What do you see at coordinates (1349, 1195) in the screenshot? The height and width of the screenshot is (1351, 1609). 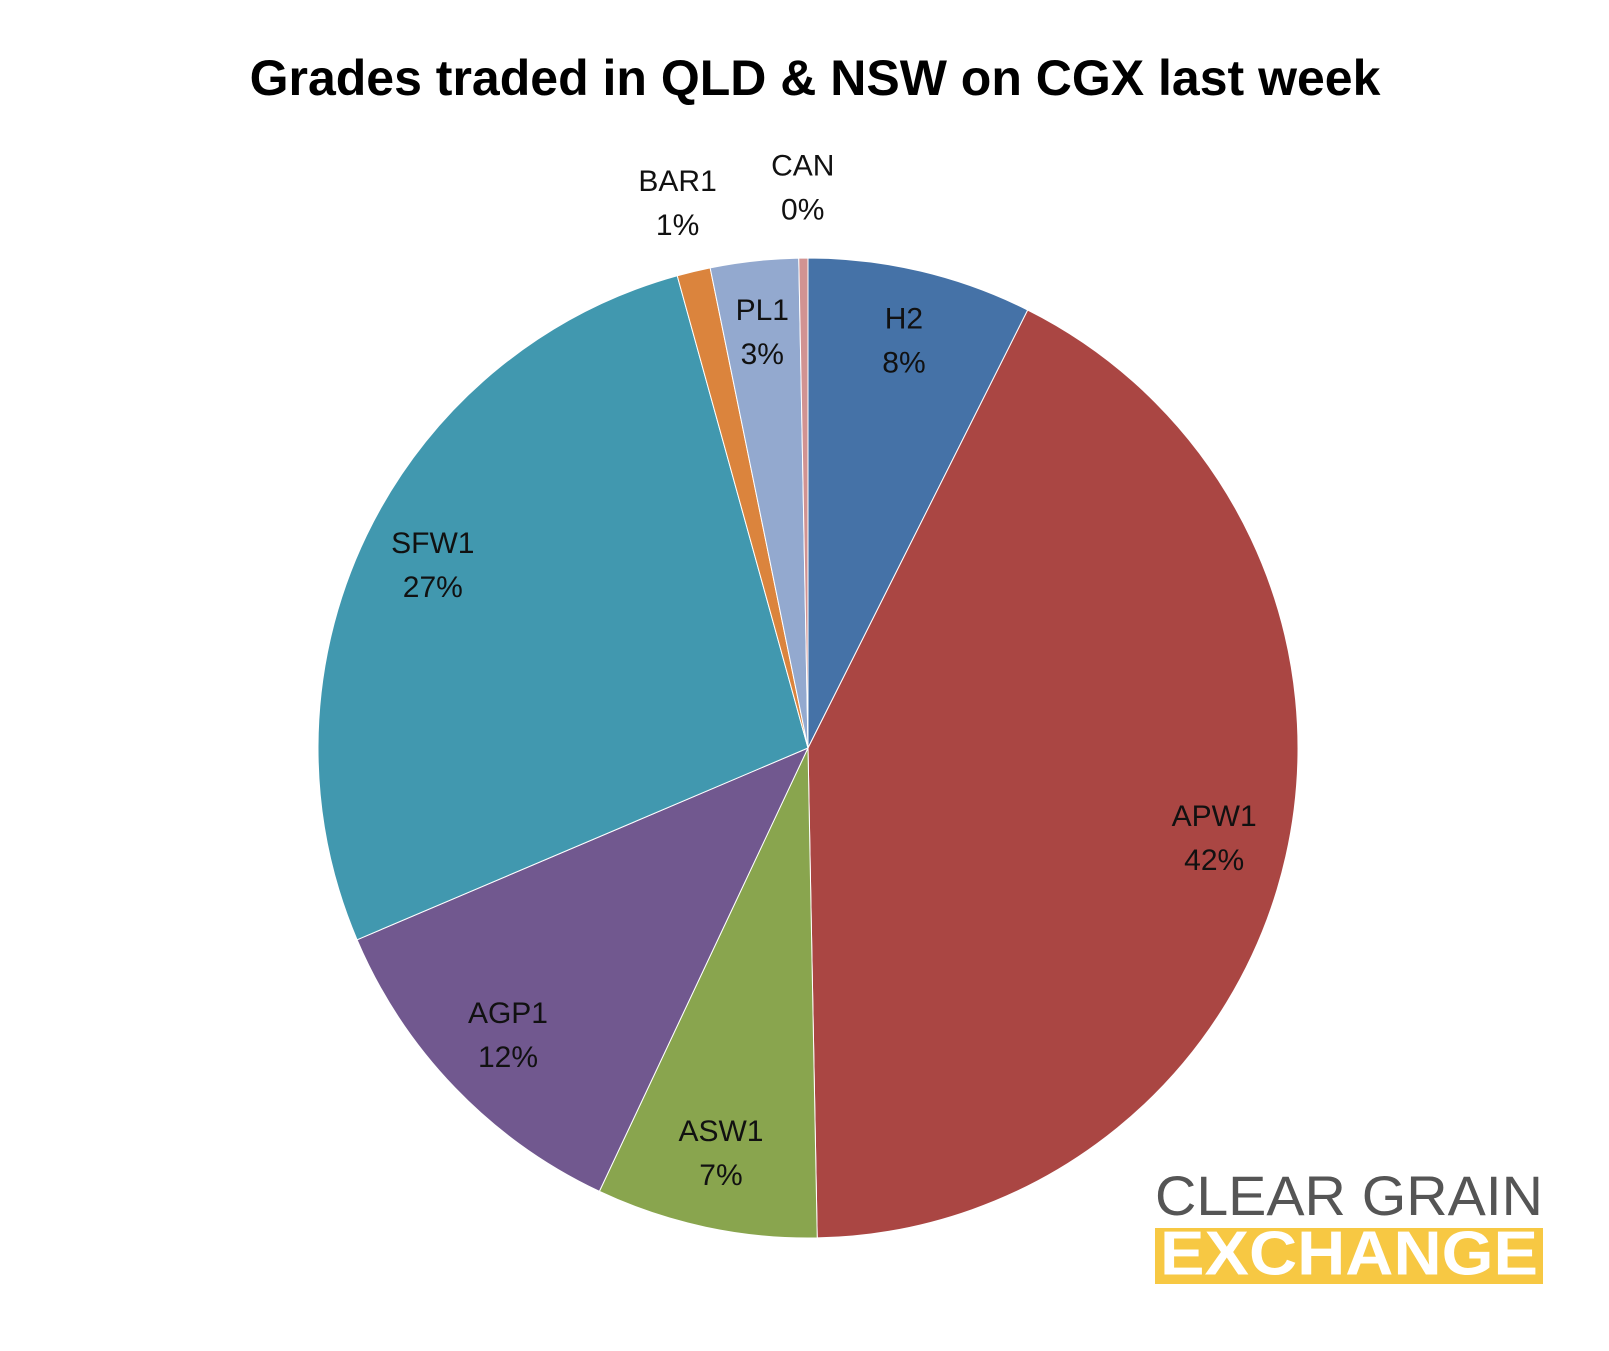 I see `logo-line1: CLEAR GRAIN` at bounding box center [1349, 1195].